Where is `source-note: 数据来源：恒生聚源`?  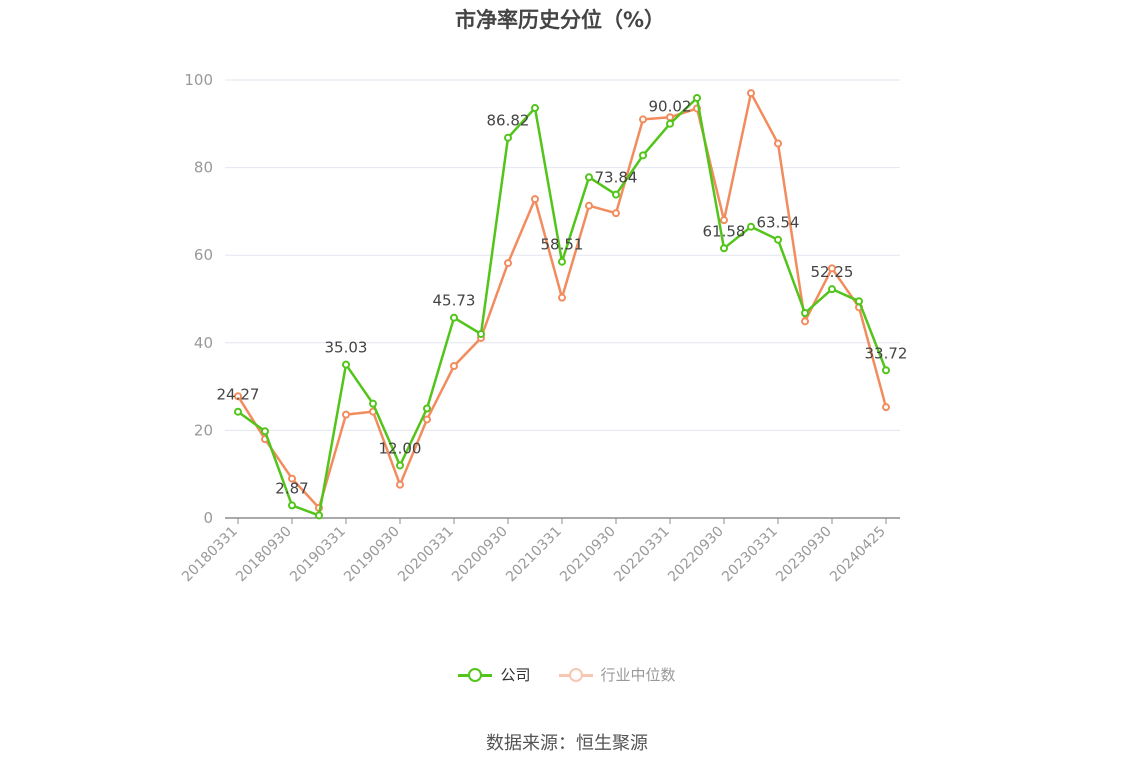
source-note: 数据来源：恒生聚源 is located at coordinates (567, 743).